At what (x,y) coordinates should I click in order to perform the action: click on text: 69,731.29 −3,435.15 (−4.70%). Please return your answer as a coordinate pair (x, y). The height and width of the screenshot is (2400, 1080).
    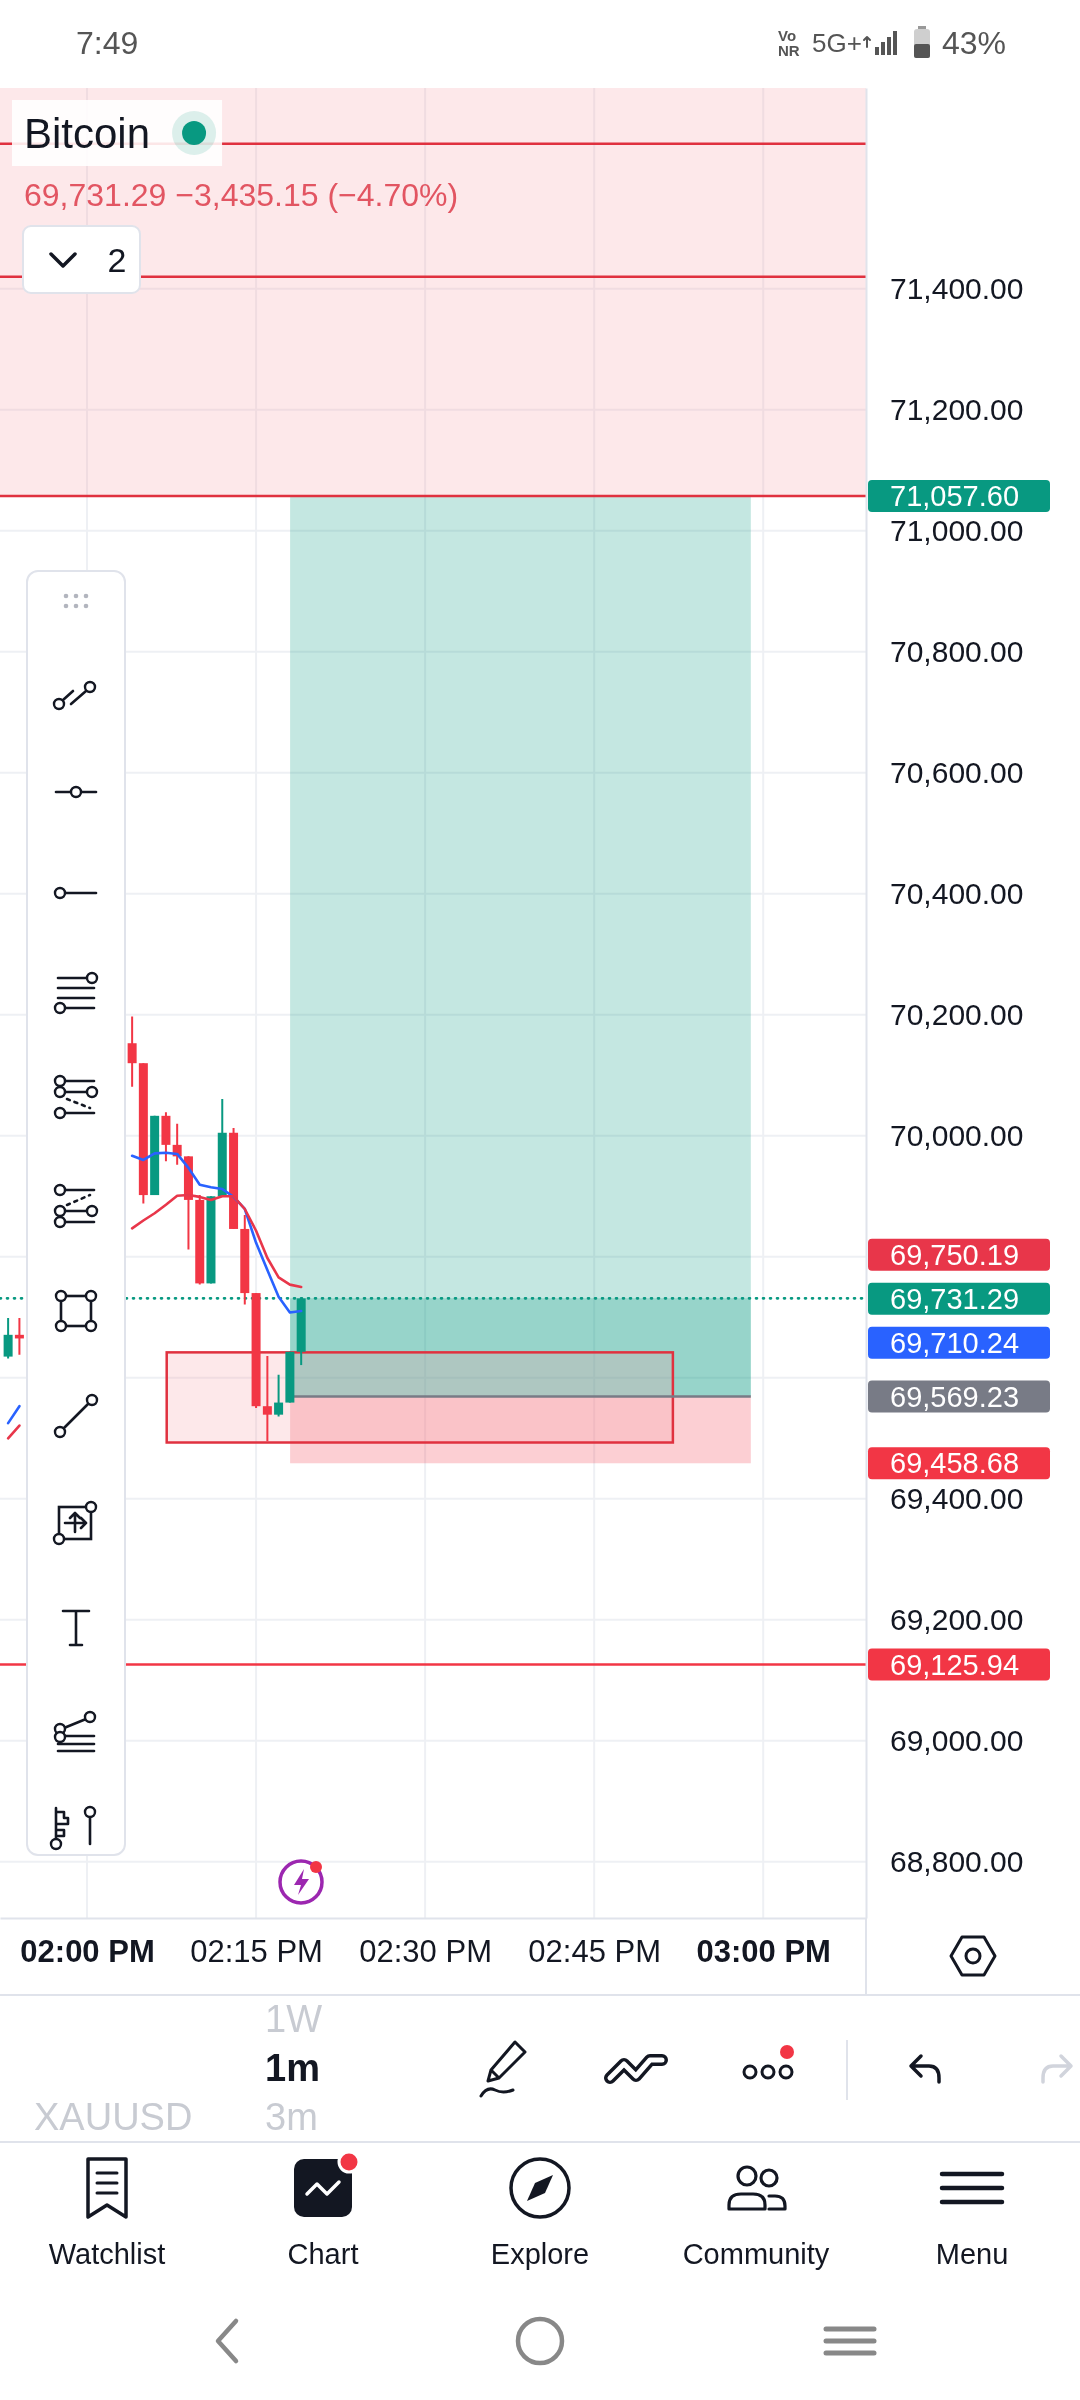
    Looking at the image, I should click on (241, 195).